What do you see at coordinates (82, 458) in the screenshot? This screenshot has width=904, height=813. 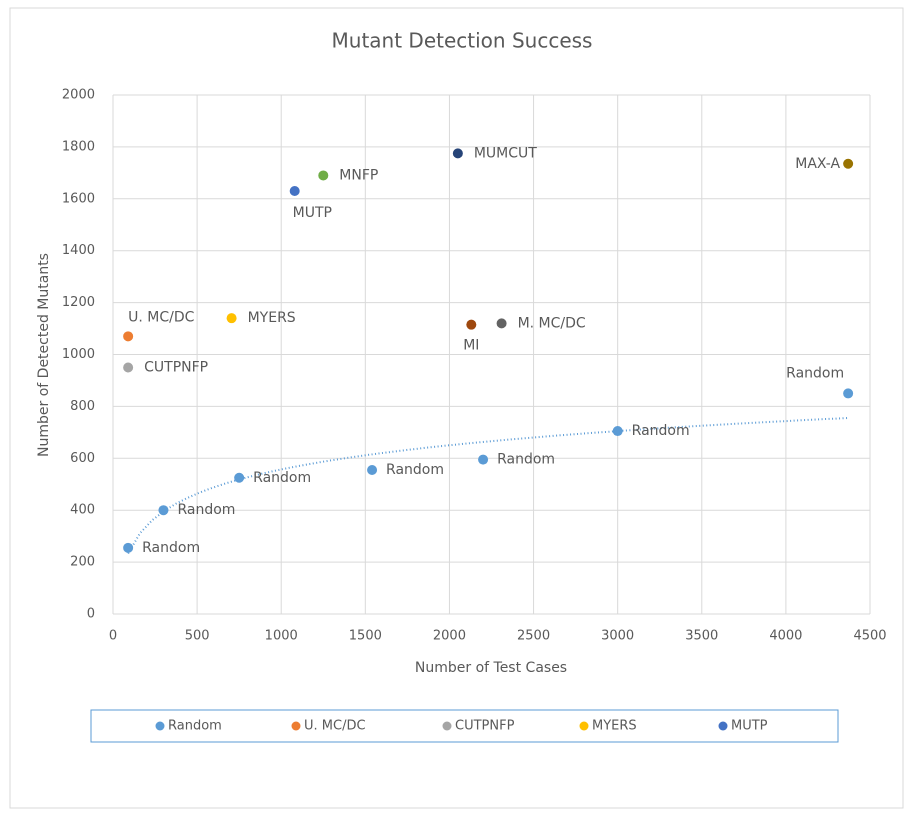 I see `y-tick-label: 600` at bounding box center [82, 458].